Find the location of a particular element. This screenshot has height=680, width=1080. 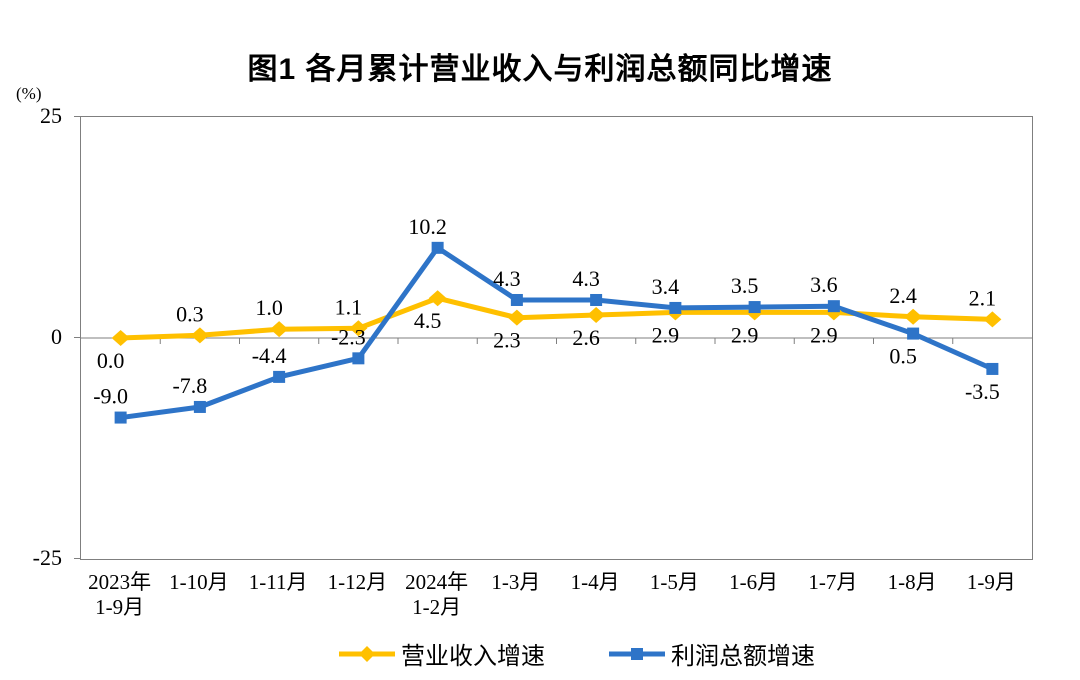

x-axis-tick-label: 1-10月 is located at coordinates (199, 582).